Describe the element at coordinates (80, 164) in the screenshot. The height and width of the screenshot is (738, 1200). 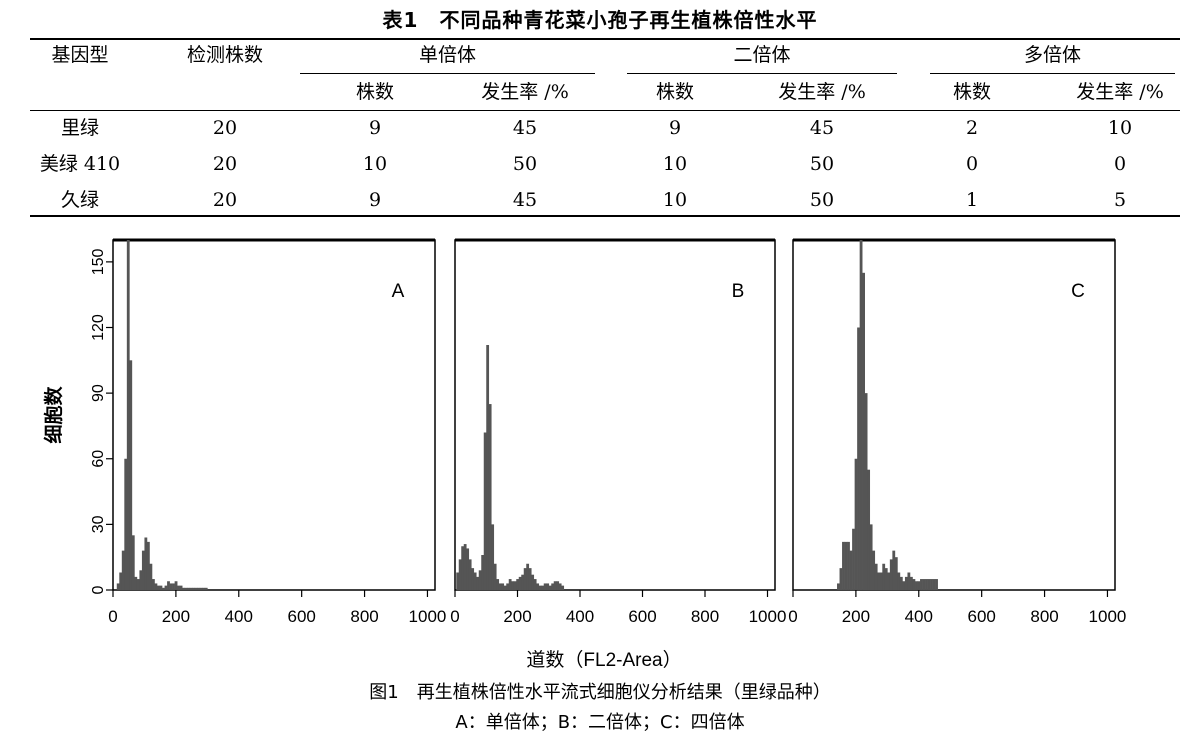
I see `cell-genotype: 美绿 410` at that location.